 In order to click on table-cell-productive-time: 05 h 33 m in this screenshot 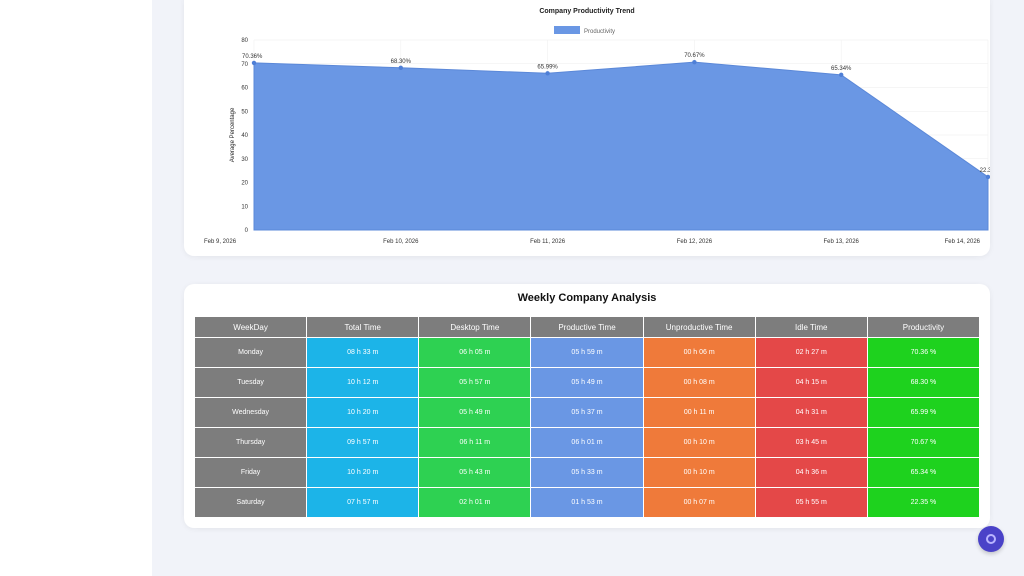, I will do `click(587, 472)`.